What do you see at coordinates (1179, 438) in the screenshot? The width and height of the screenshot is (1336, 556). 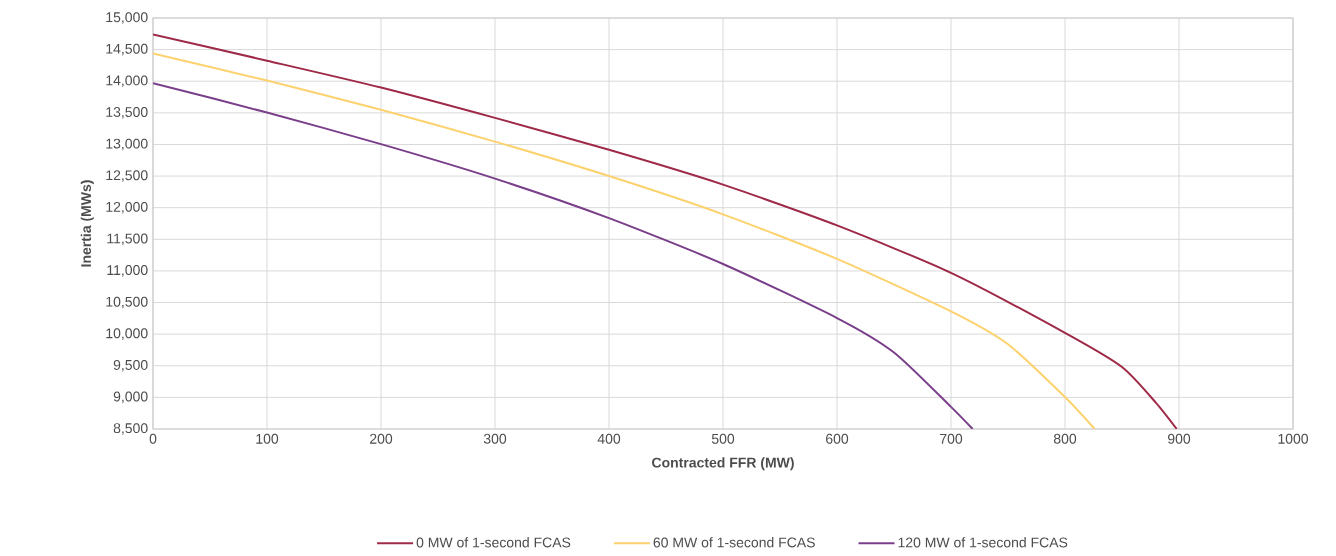 I see `x-tick-label: 900` at bounding box center [1179, 438].